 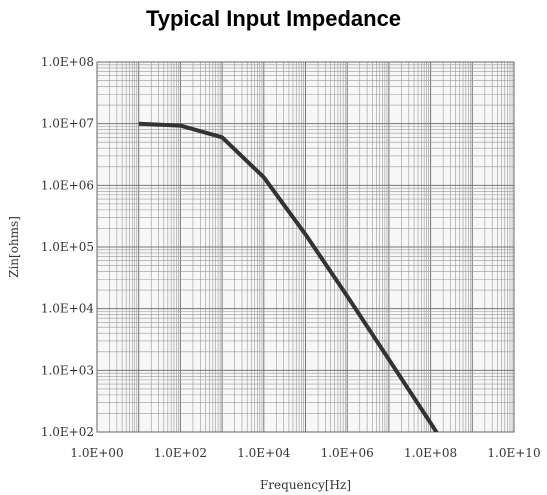 What do you see at coordinates (96, 453) in the screenshot?
I see `x-tick-label: 1.0E+00` at bounding box center [96, 453].